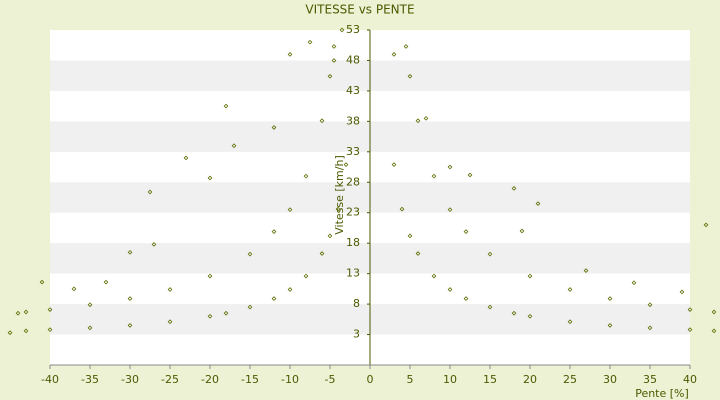 The image size is (720, 400). I want to click on x-tick-label: 25, so click(570, 379).